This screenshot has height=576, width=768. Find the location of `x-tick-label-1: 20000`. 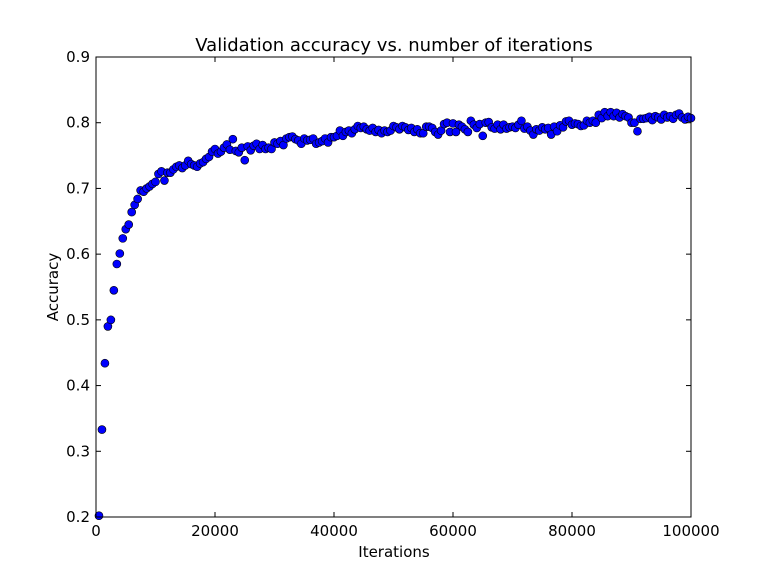

x-tick-label-1: 20000 is located at coordinates (215, 531).